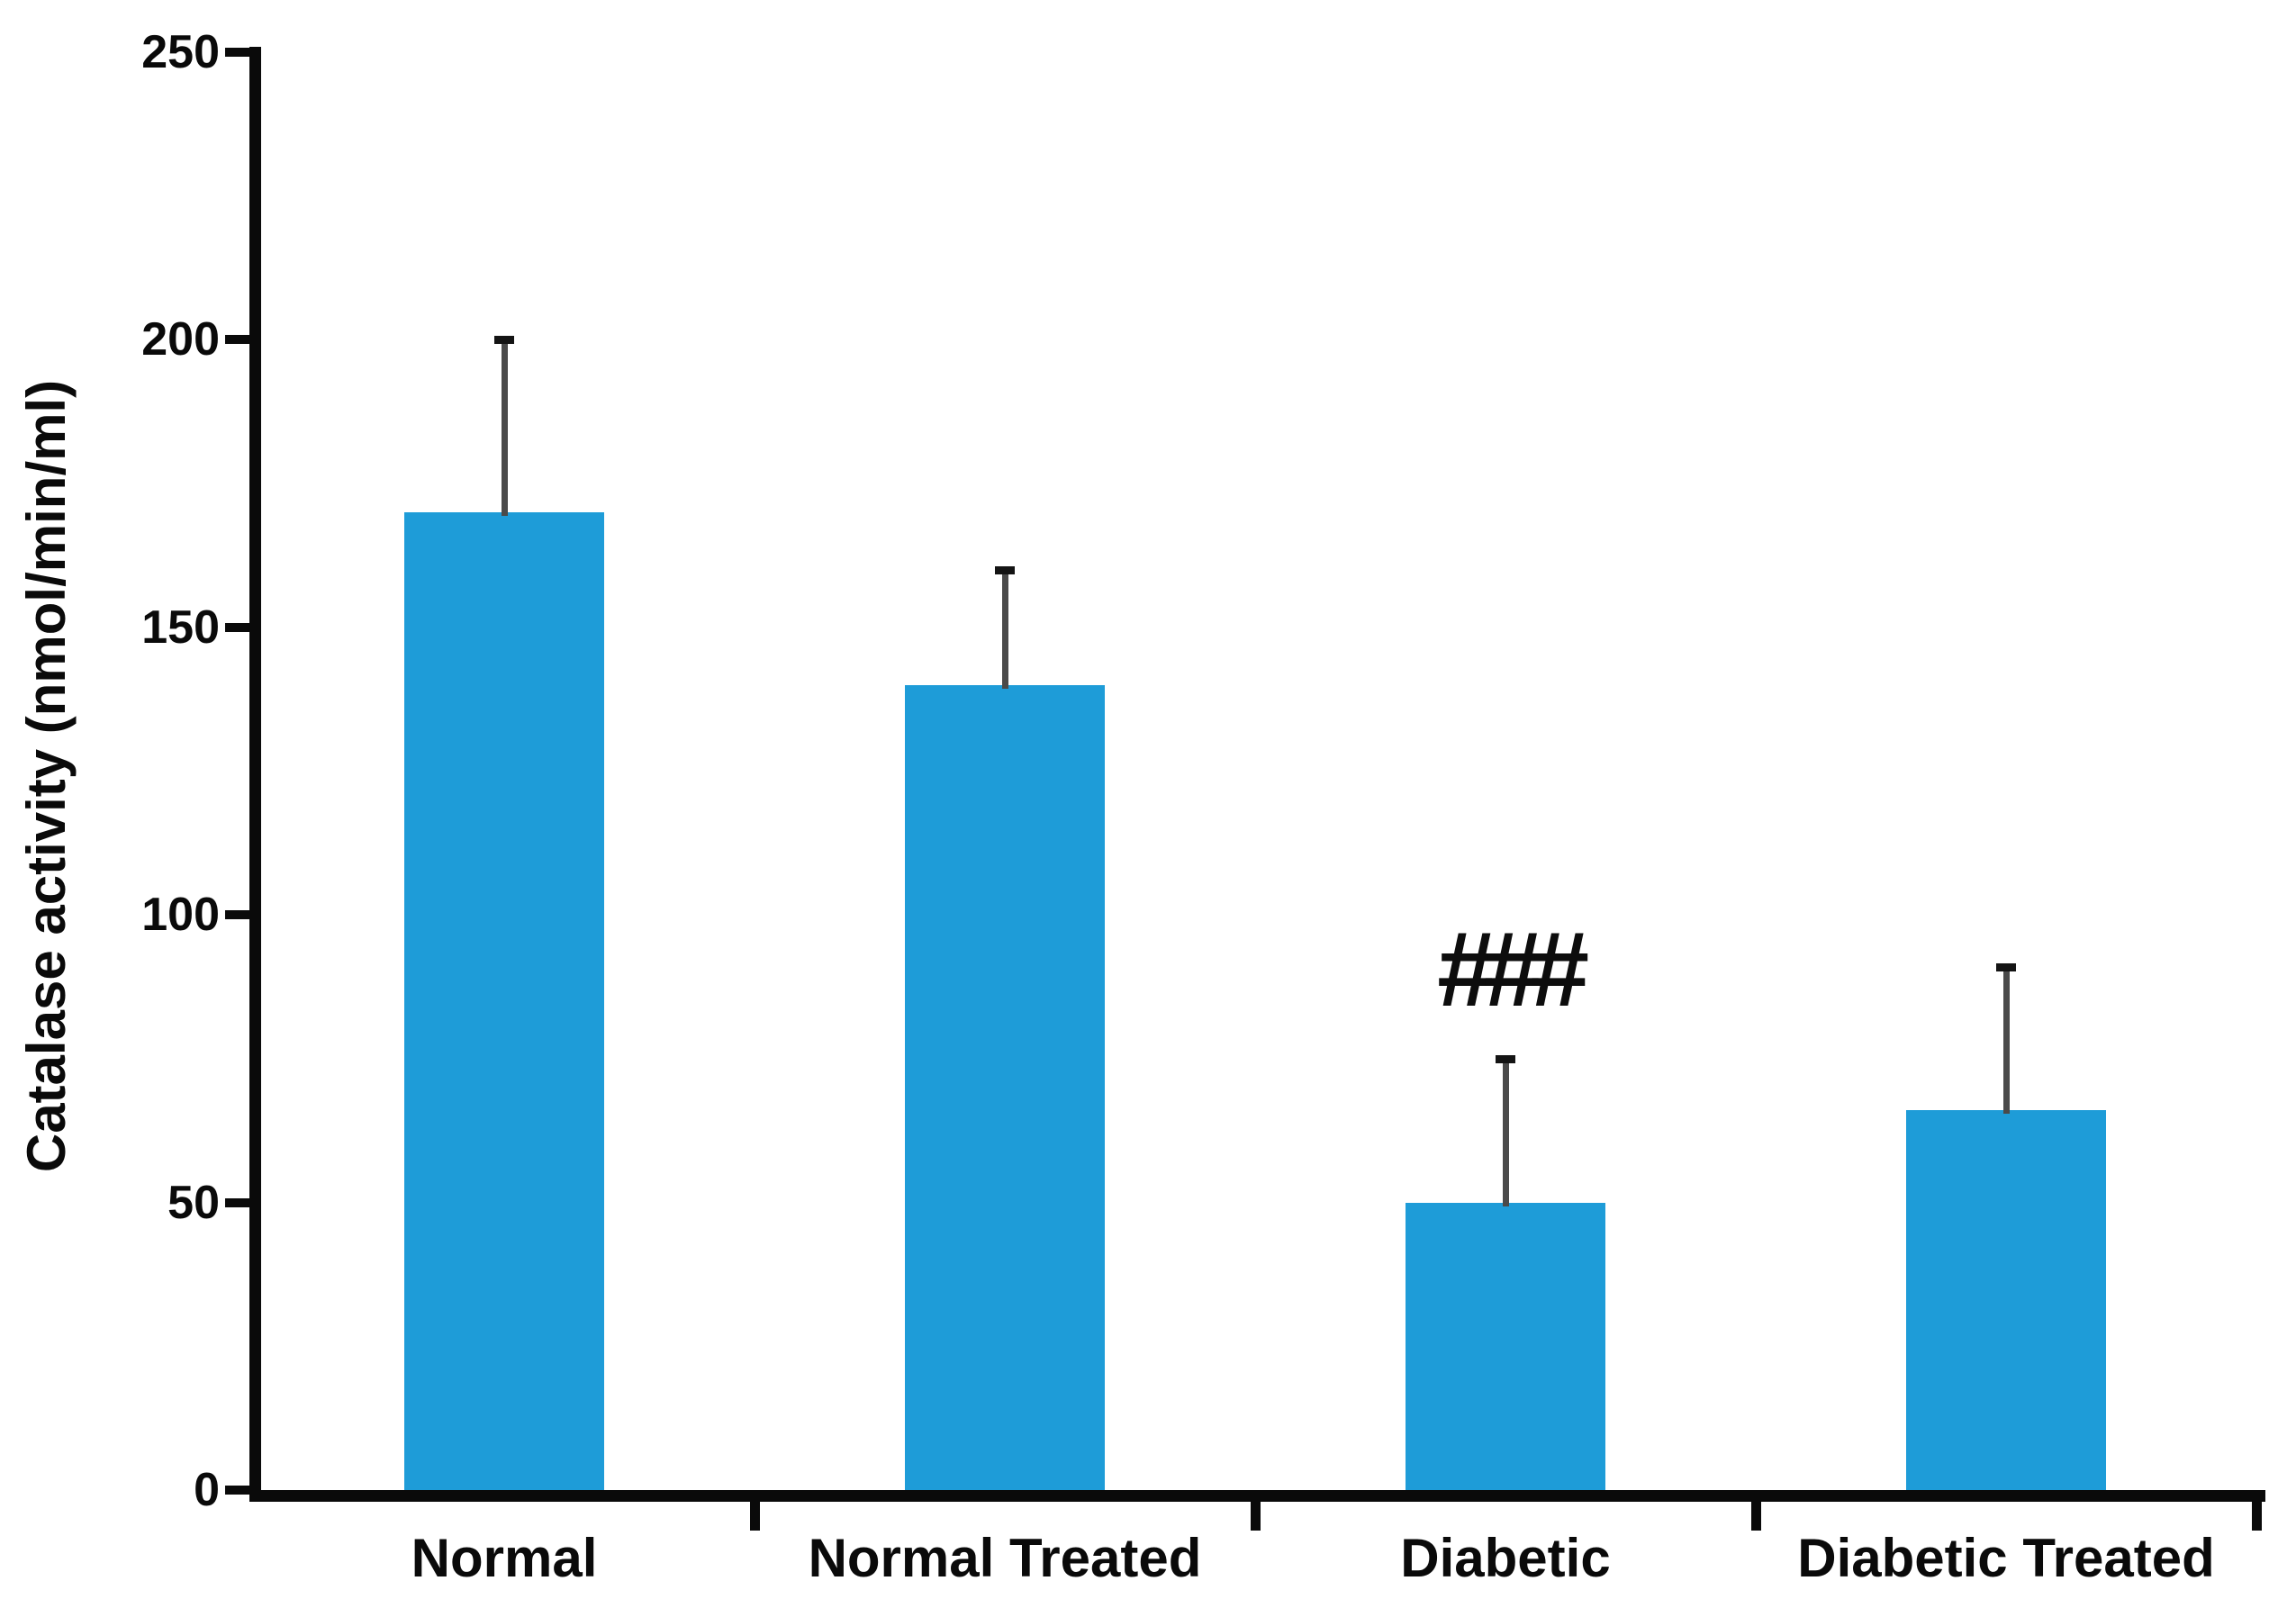  What do you see at coordinates (1005, 569) in the screenshot?
I see `error-bar-cap-normal-treated` at bounding box center [1005, 569].